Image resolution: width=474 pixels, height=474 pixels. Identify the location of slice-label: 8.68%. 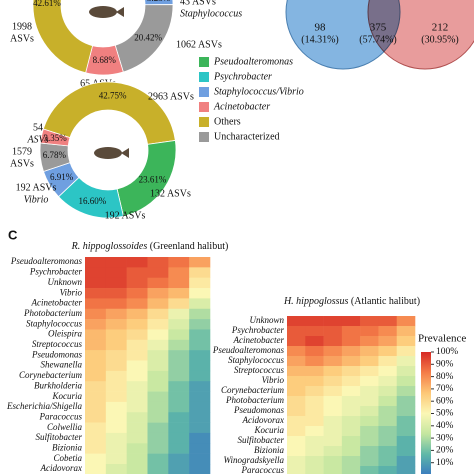
(105, 60).